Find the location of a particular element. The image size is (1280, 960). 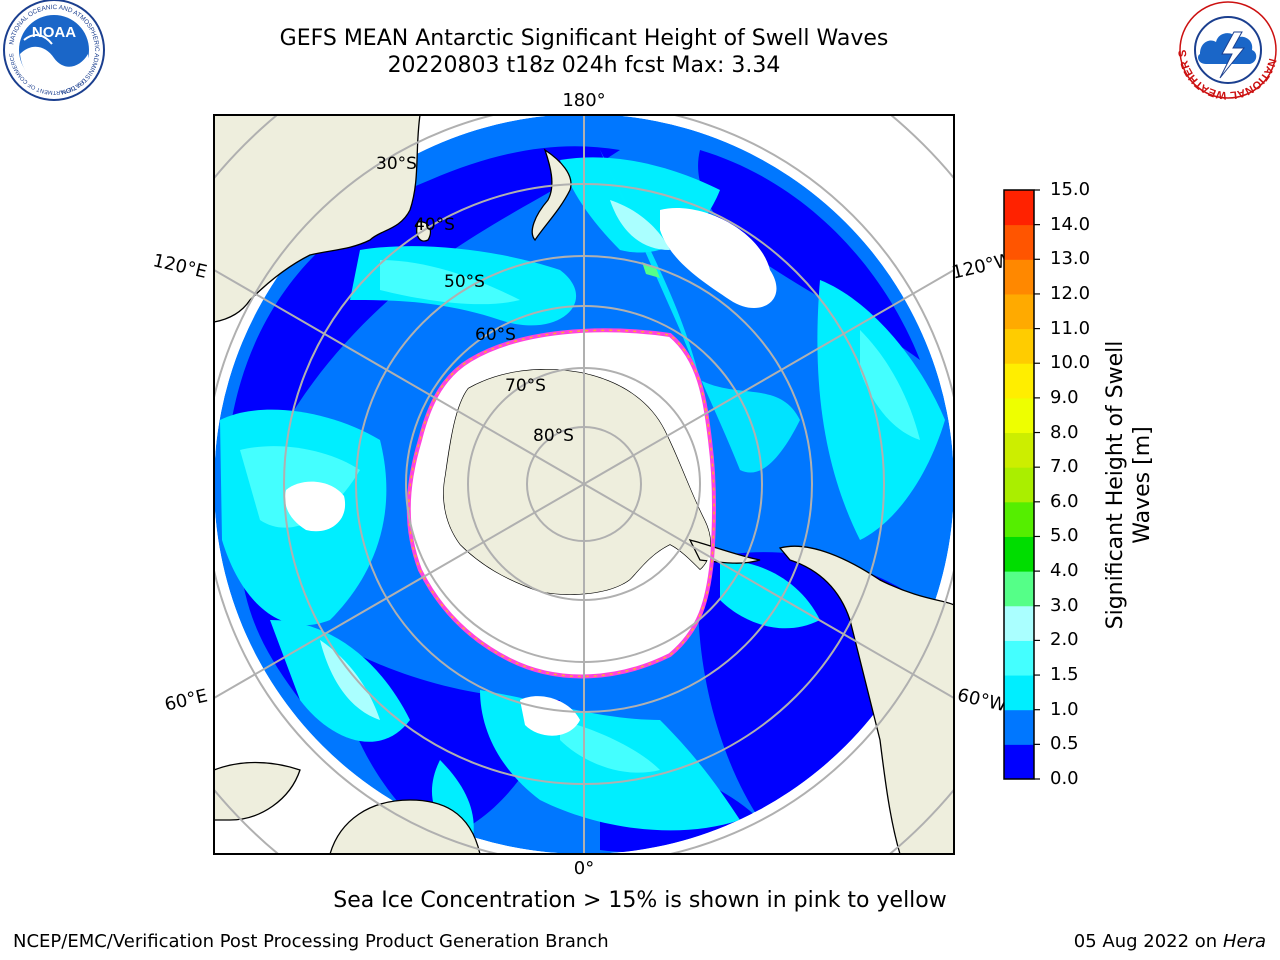

colorbar is located at coordinates (1021, 484).